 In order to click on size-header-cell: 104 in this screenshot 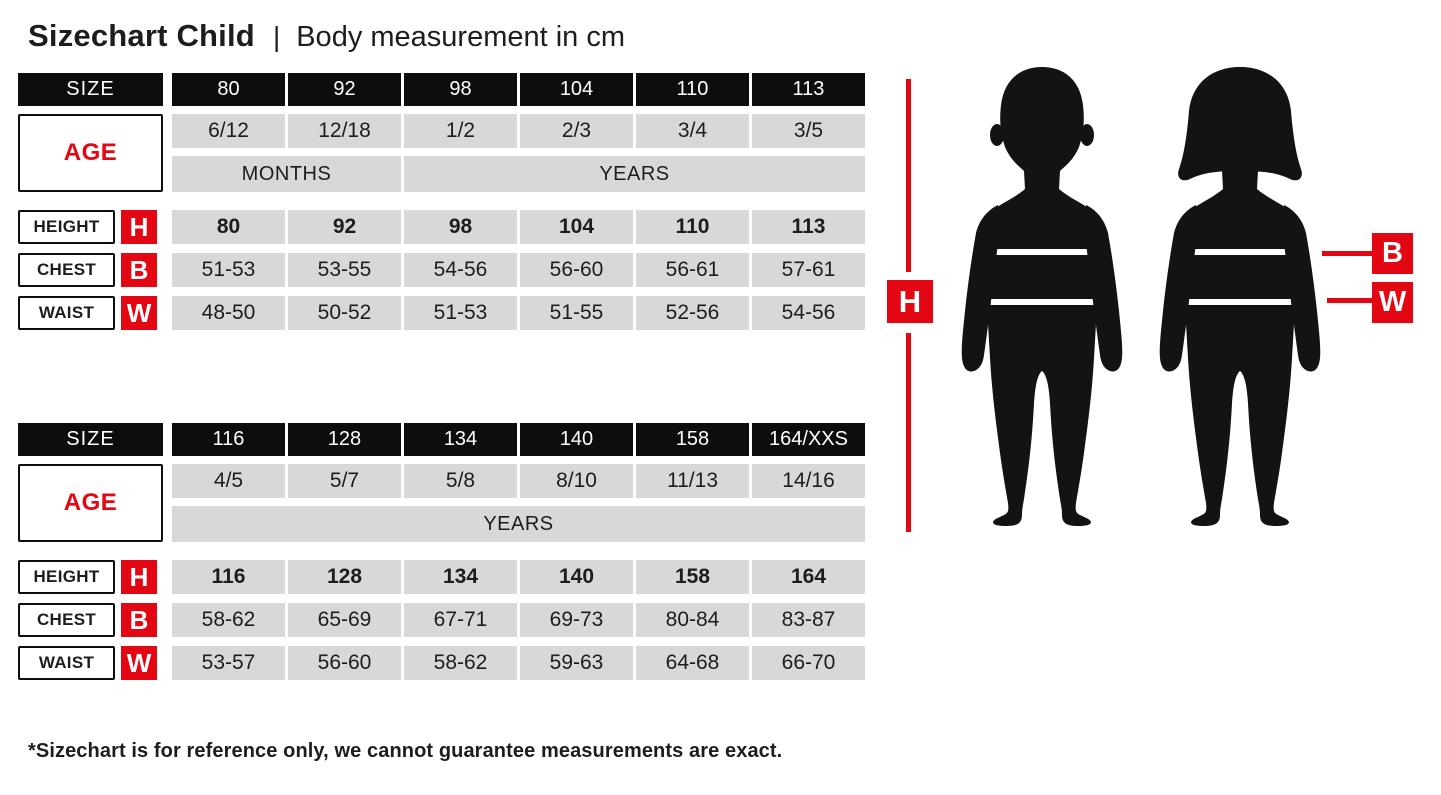, I will do `click(576, 89)`.